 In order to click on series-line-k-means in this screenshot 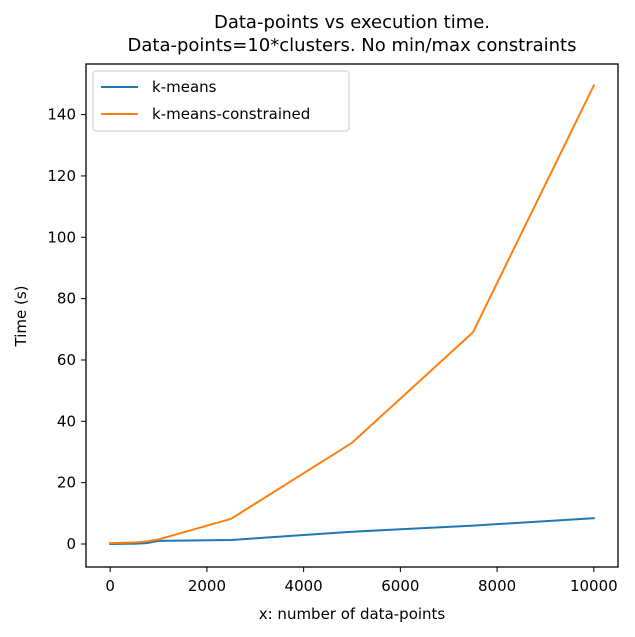, I will do `click(352, 531)`.